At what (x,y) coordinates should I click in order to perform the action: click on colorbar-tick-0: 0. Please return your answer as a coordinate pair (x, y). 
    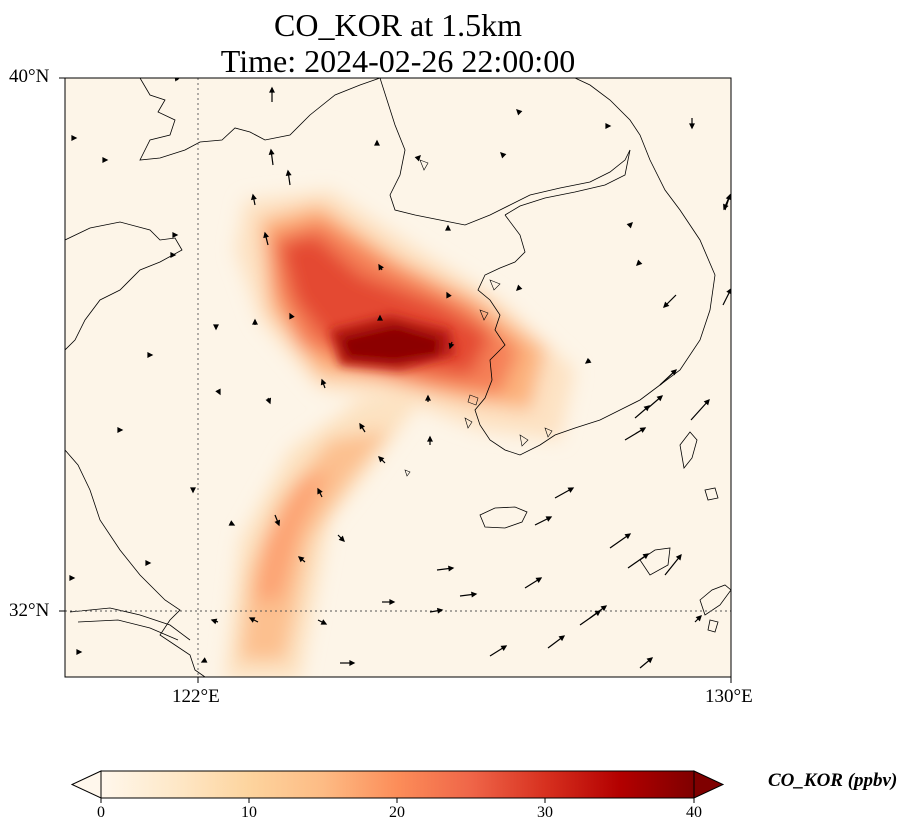
    Looking at the image, I should click on (101, 812).